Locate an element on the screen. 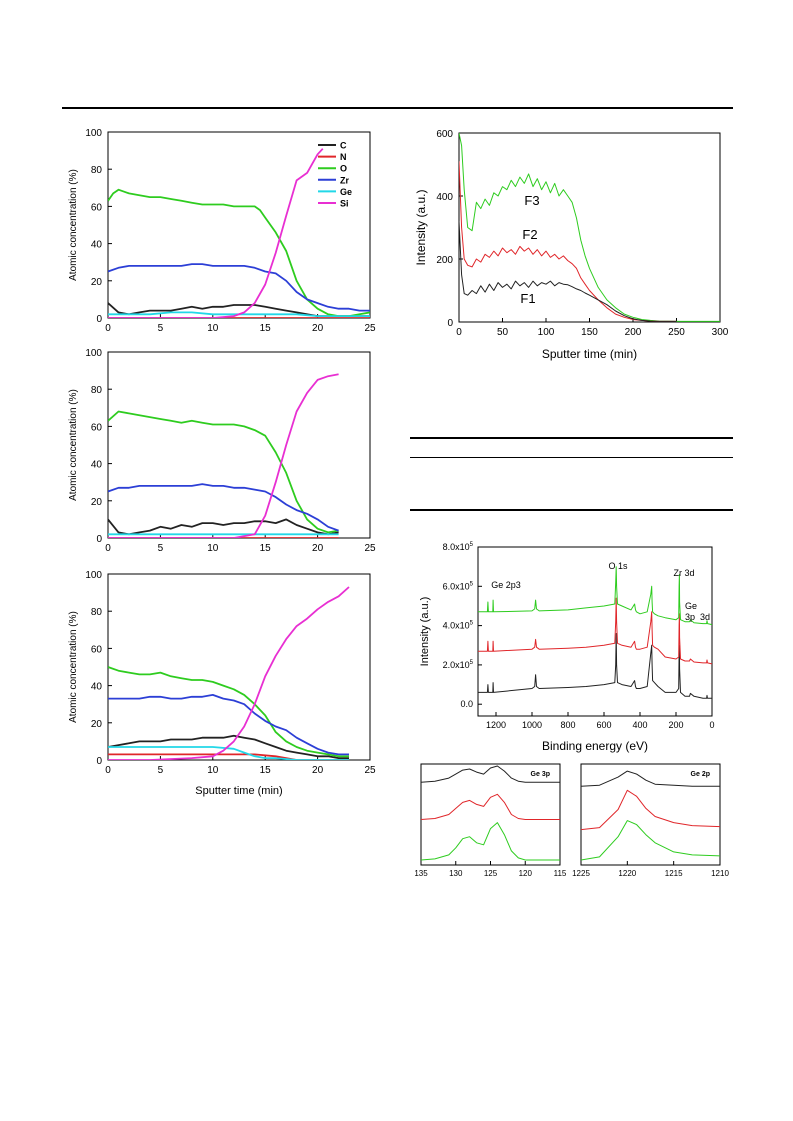 This screenshot has height=1121, width=793. legend-label: Ge is located at coordinates (346, 192).